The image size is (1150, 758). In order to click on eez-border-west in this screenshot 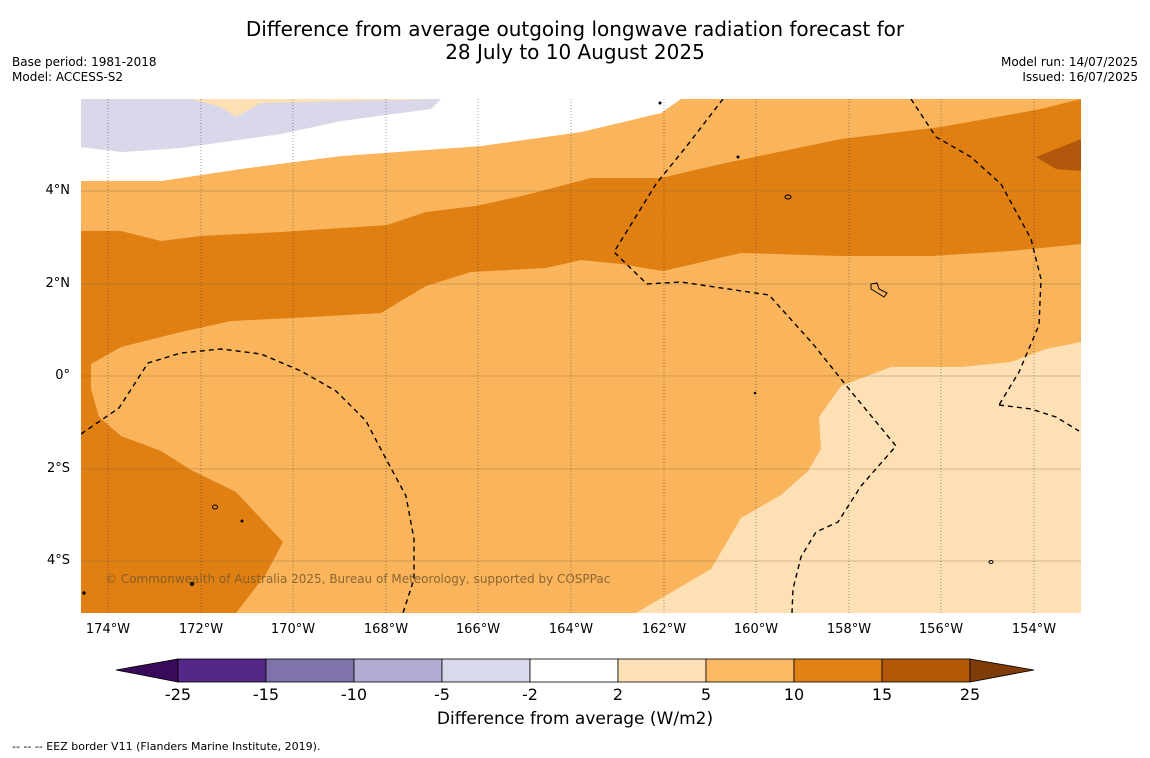, I will do `click(248, 480)`.